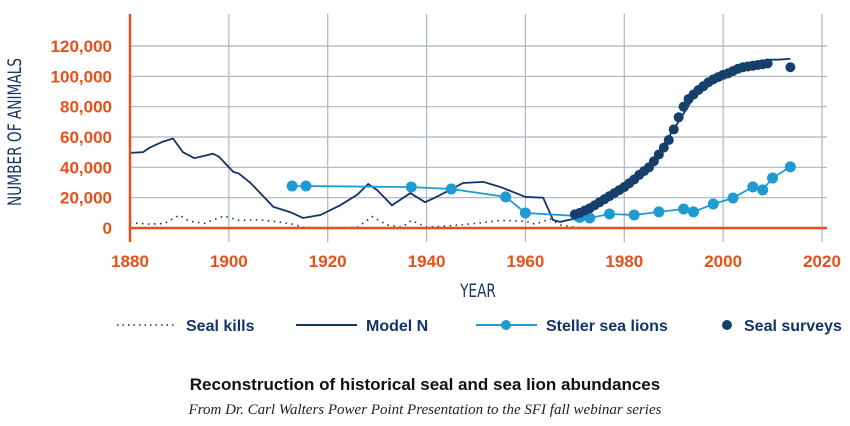 Image resolution: width=850 pixels, height=426 pixels. What do you see at coordinates (81, 46) in the screenshot?
I see `y-tick-label: 120,000` at bounding box center [81, 46].